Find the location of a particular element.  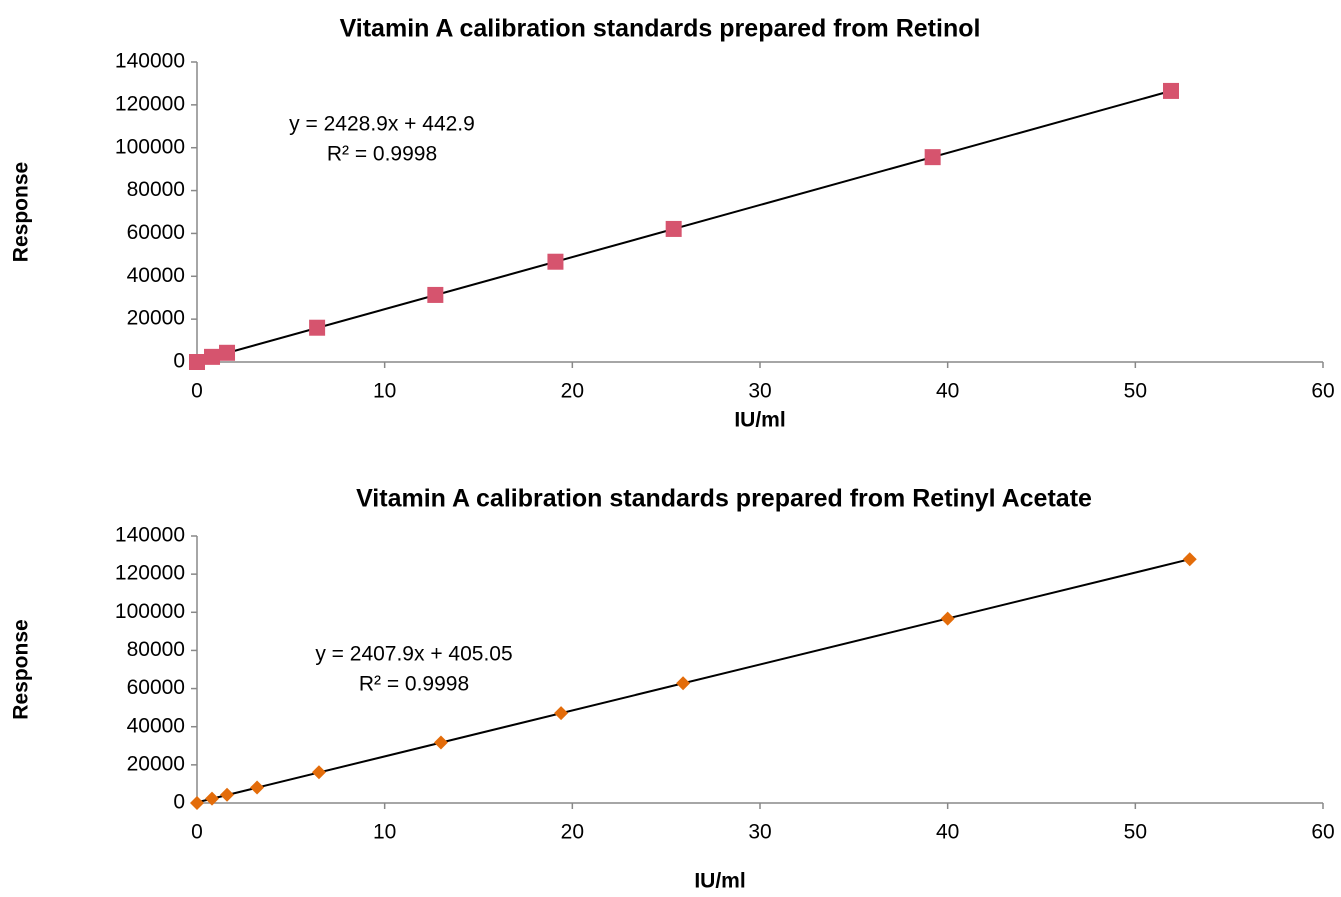

equation: y = 2428.9x + 442.9 is located at coordinates (382, 124).